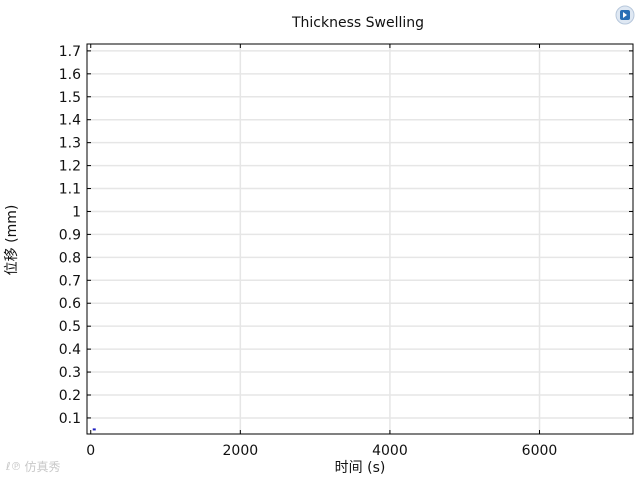  What do you see at coordinates (12, 240) in the screenshot?
I see `y-axis-label: 位移 (mm)` at bounding box center [12, 240].